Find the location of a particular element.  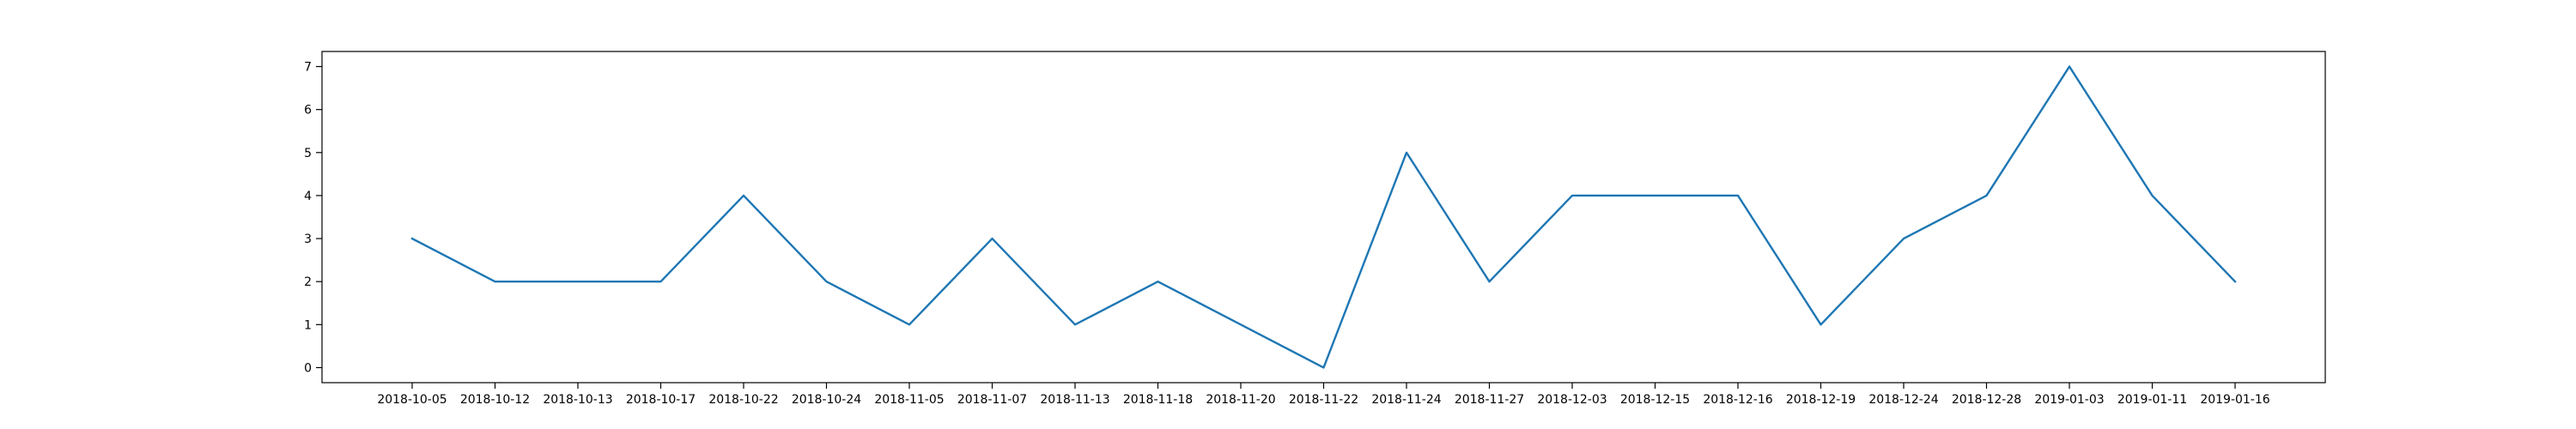

x-tick-label: 2018-10-22 is located at coordinates (743, 400).